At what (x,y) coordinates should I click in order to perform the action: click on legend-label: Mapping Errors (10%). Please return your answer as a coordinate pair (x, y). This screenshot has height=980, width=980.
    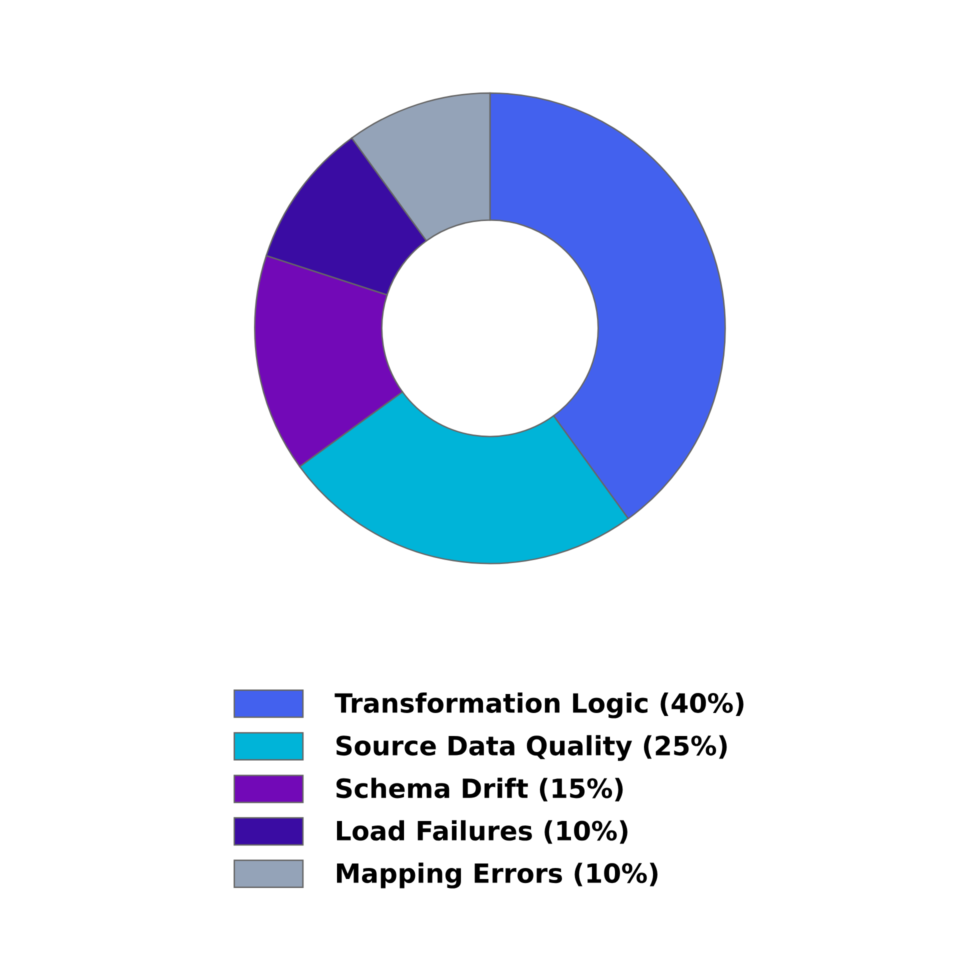
    Looking at the image, I should click on (497, 875).